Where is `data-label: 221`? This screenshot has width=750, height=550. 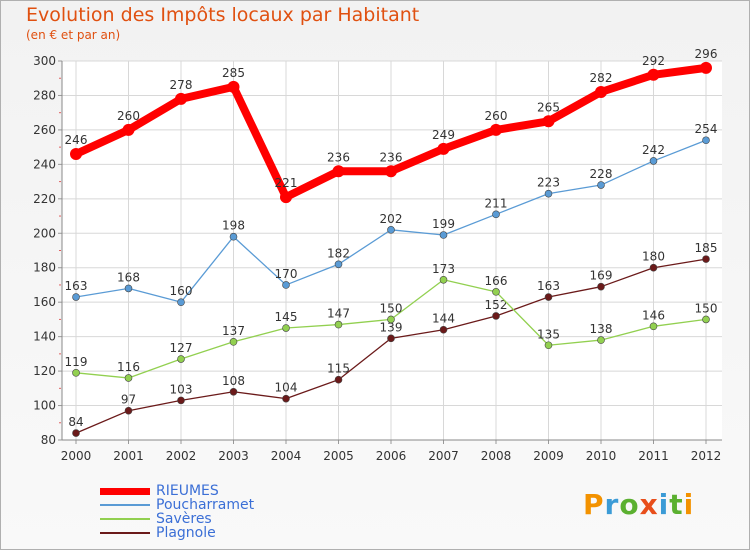
data-label: 221 is located at coordinates (286, 183).